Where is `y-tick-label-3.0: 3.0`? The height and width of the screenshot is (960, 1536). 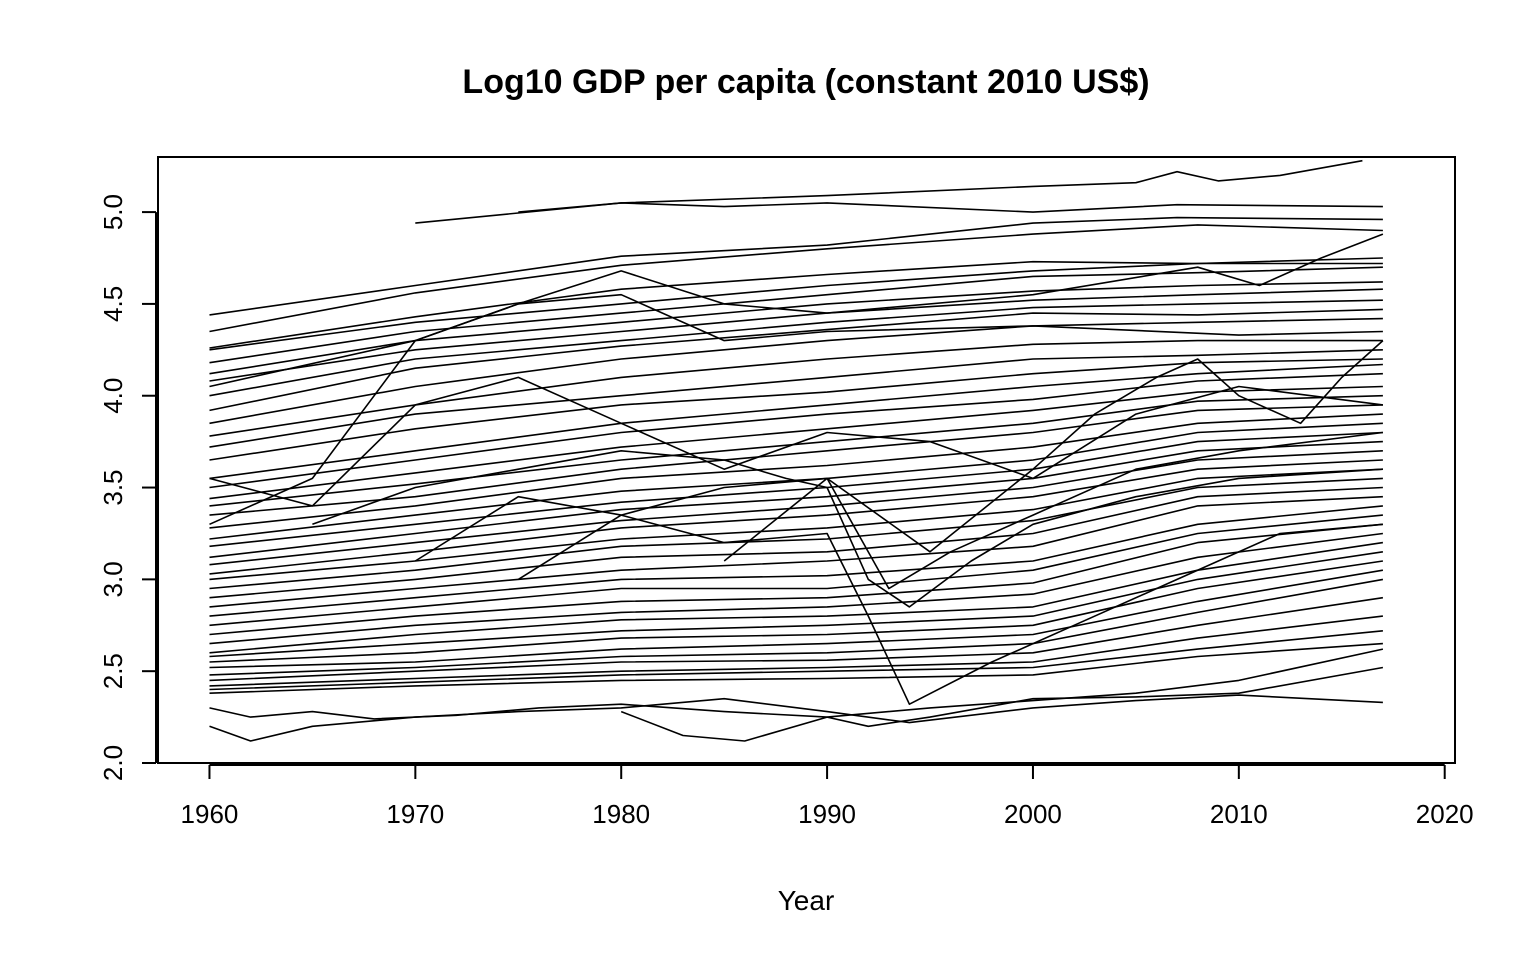
y-tick-label-3.0: 3.0 is located at coordinates (113, 579).